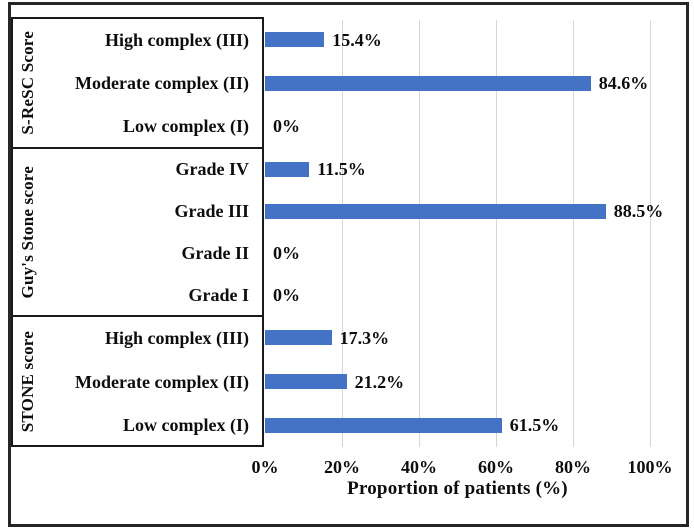 Image resolution: width=694 pixels, height=531 pixels. Describe the element at coordinates (638, 211) in the screenshot. I see `value-label: 88.5%` at that location.